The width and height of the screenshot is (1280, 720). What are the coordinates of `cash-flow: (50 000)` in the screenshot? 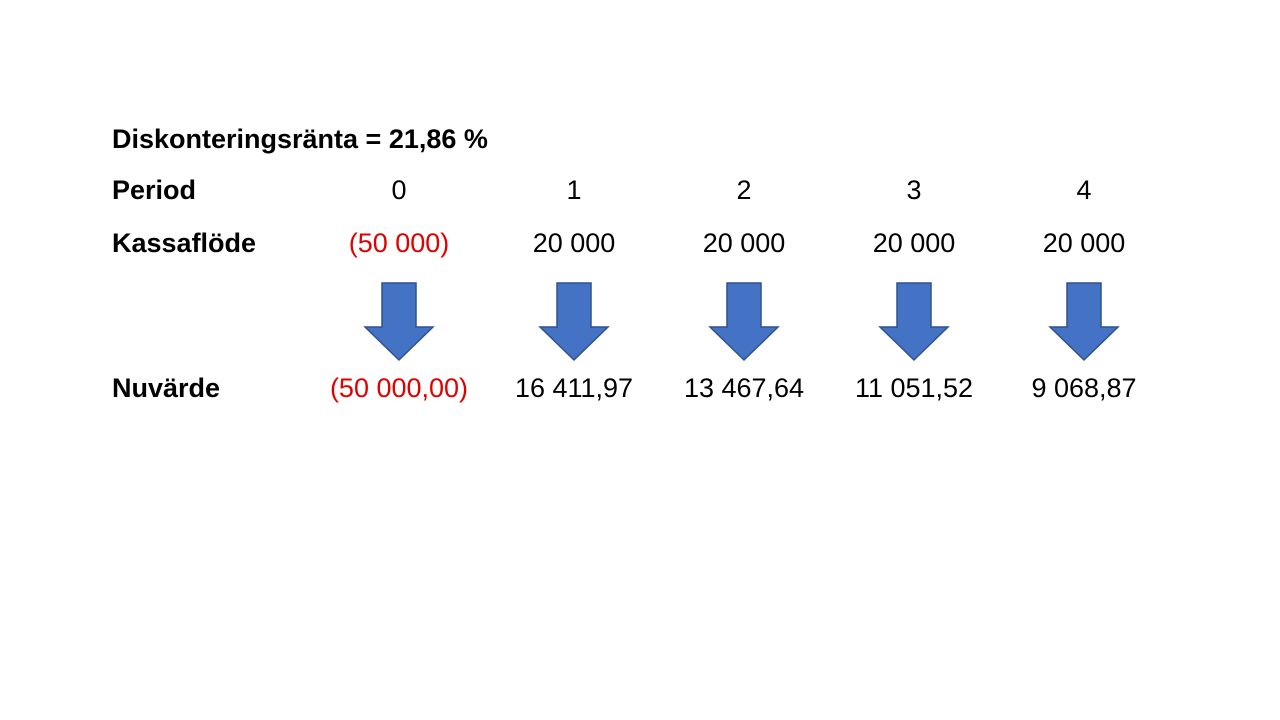 It's located at (399, 243).